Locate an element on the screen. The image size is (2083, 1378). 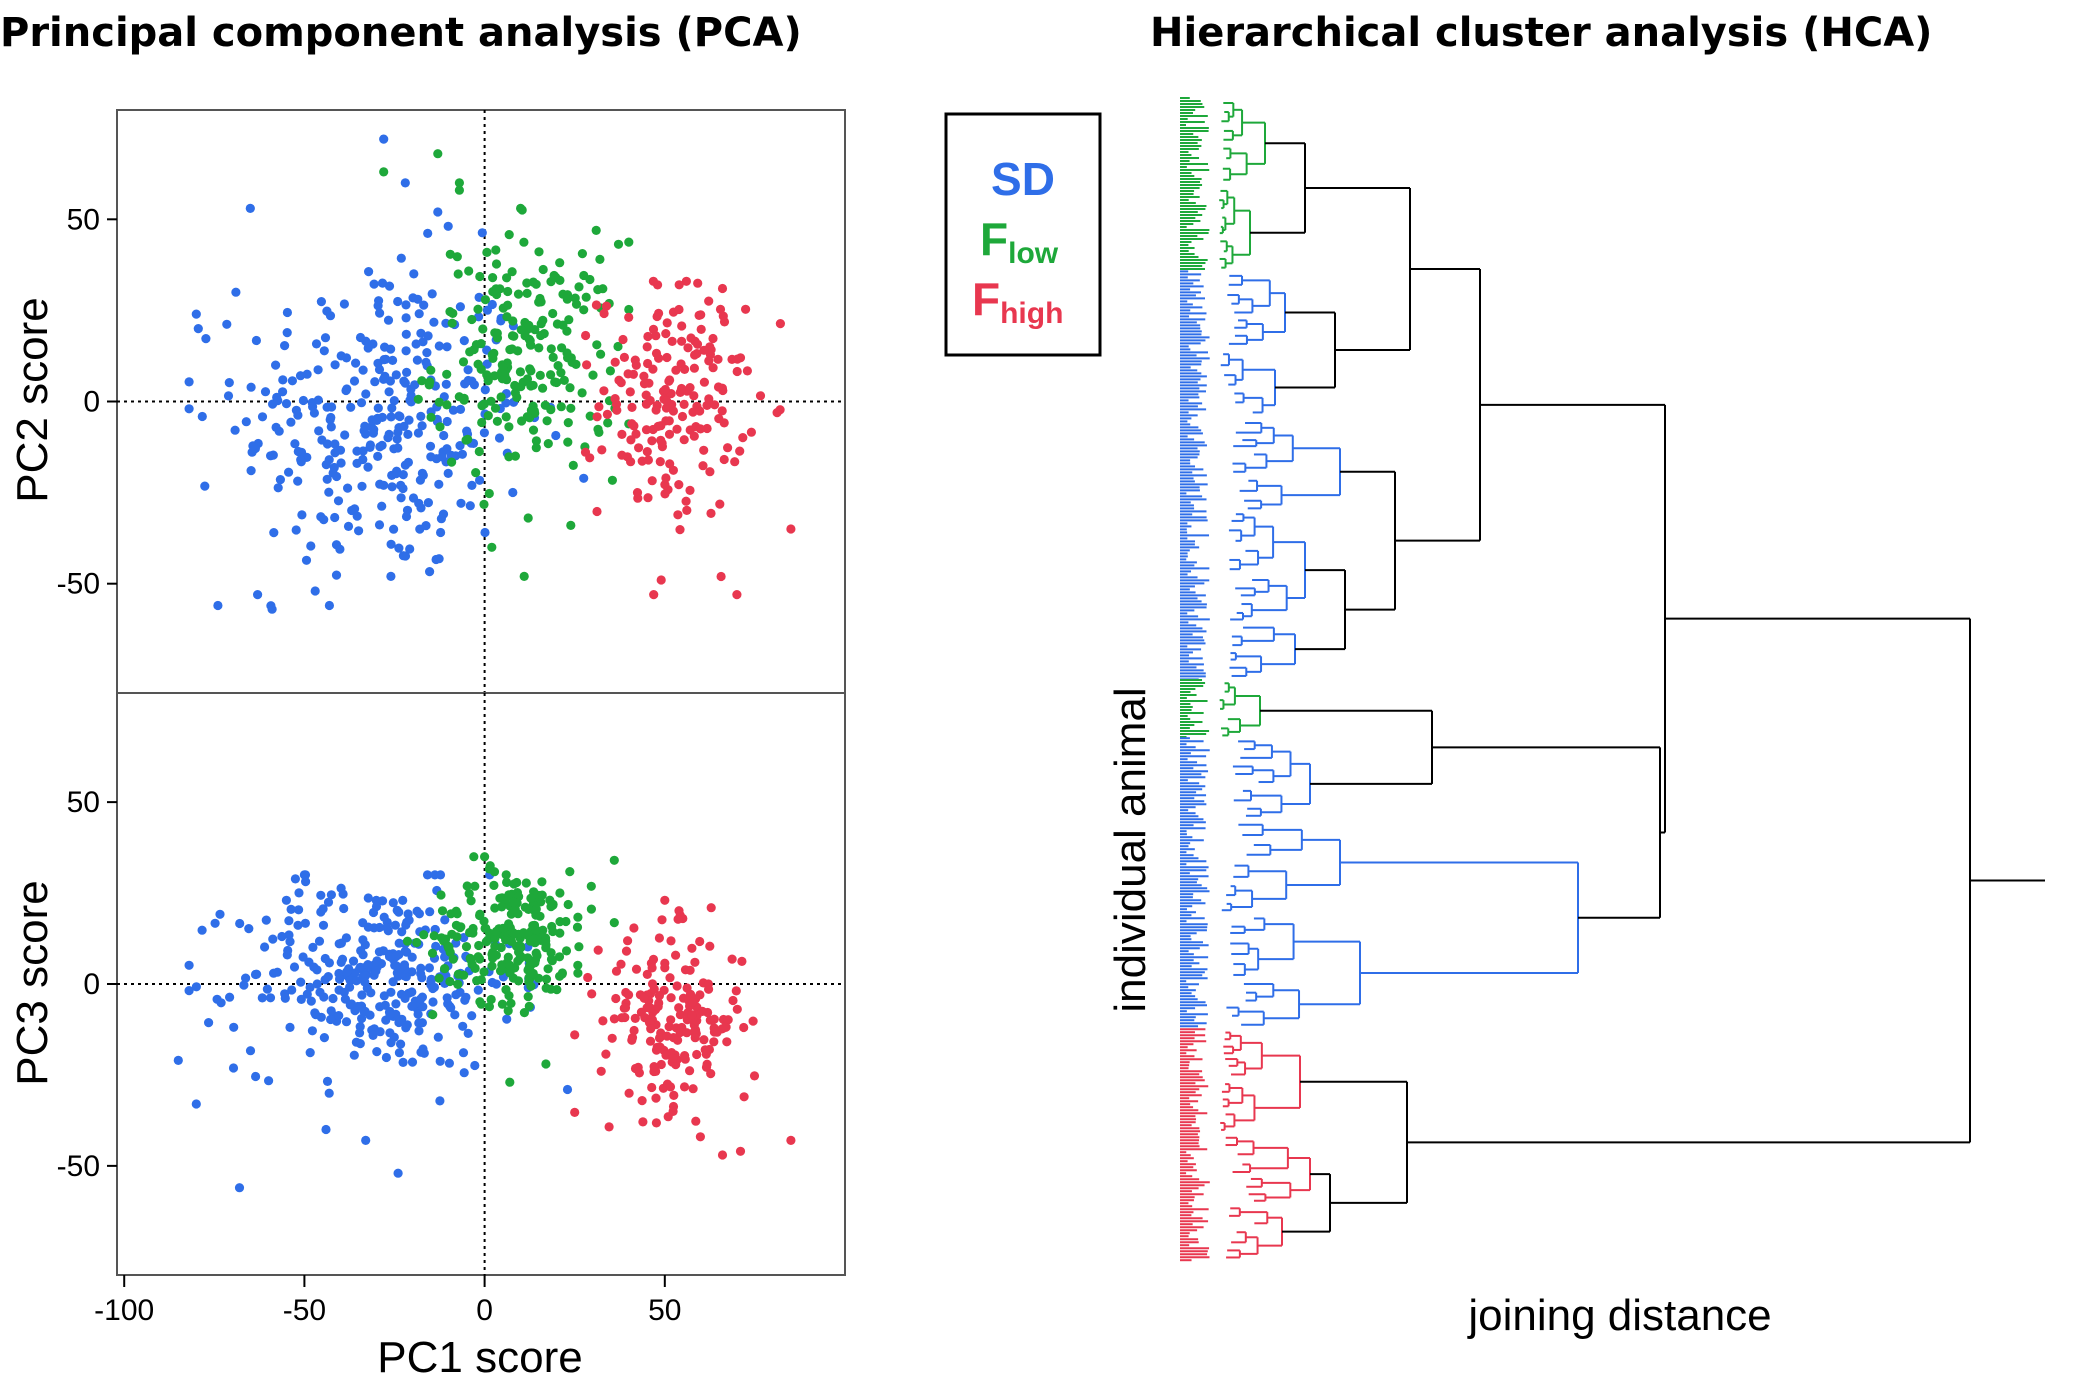
legend-fhigh-main: F is located at coordinates (986, 299).